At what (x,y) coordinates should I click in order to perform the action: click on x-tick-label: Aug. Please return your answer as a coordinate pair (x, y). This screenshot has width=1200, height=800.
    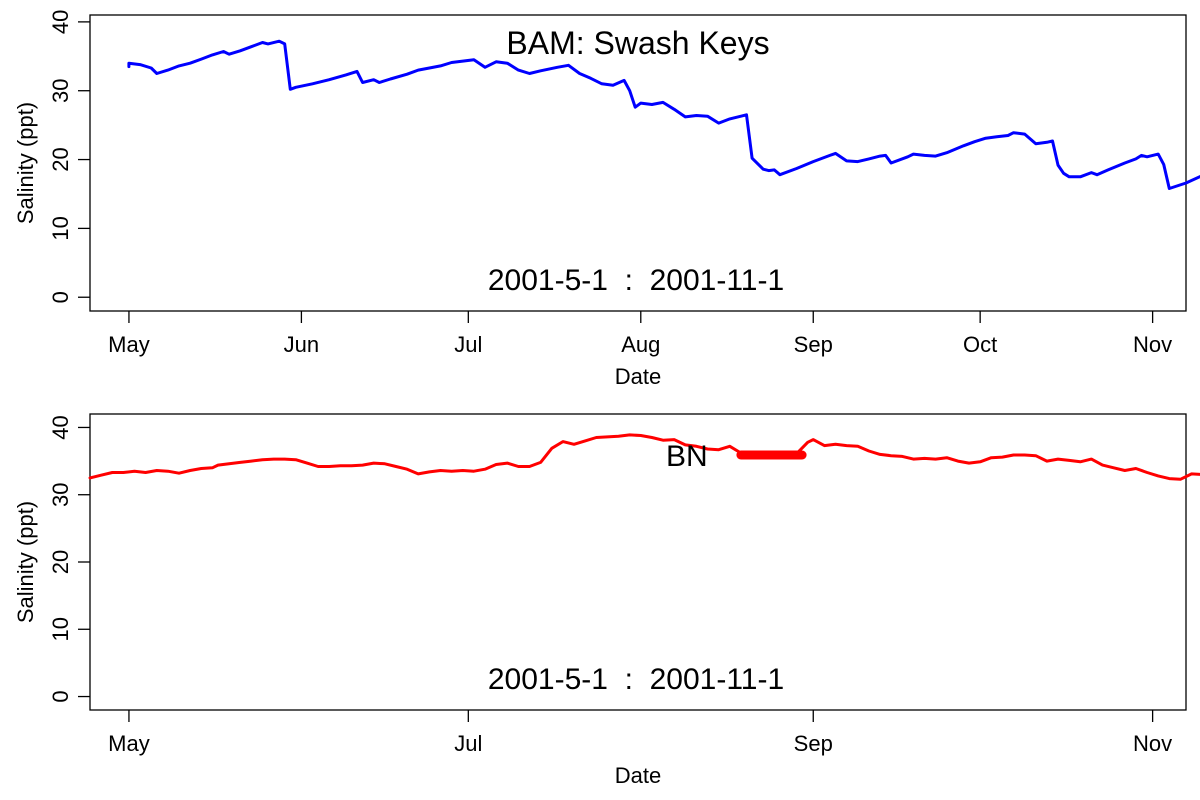
    Looking at the image, I should click on (640, 344).